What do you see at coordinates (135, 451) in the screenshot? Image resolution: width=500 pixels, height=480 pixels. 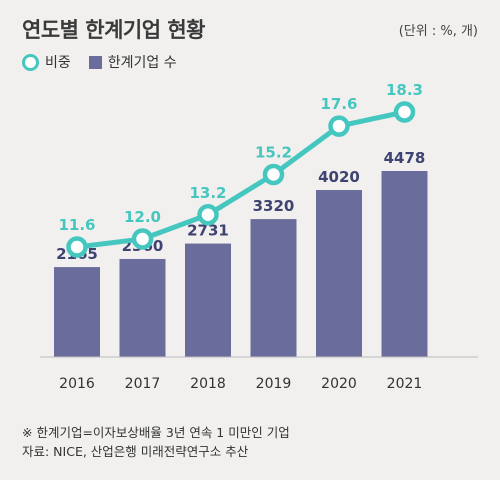 I see `footnote-source: 자료: NICE, 산업은행 미래전략연구소 추산` at bounding box center [135, 451].